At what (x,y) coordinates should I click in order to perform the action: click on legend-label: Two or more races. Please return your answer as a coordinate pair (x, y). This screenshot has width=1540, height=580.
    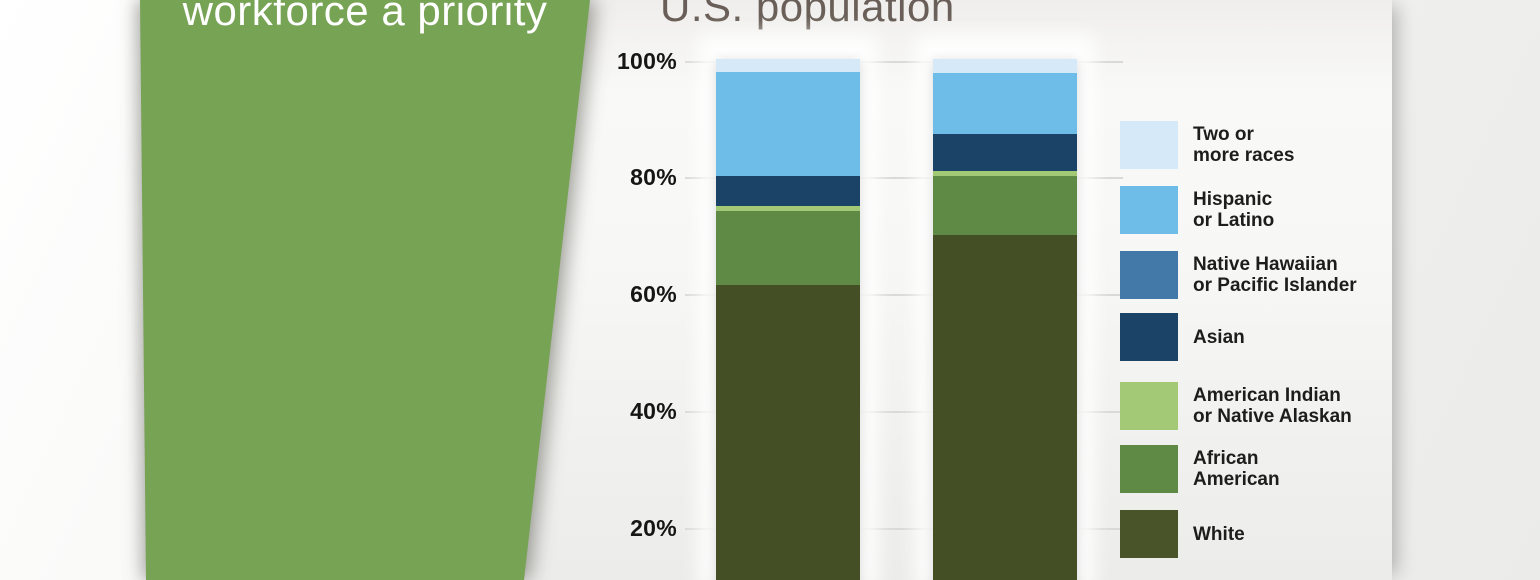
    Looking at the image, I should click on (1244, 145).